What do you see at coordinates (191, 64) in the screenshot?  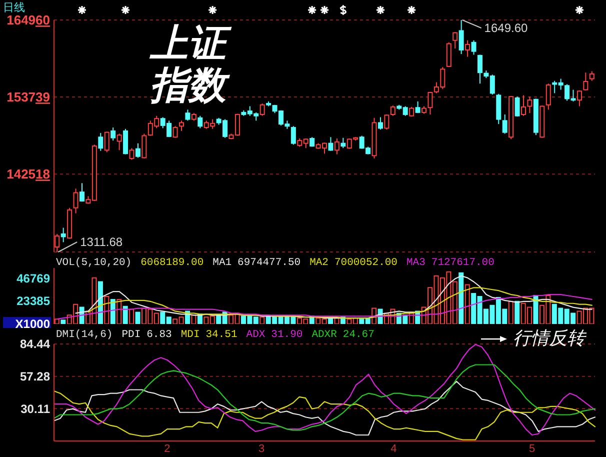 I see `text: 上证指数` at bounding box center [191, 64].